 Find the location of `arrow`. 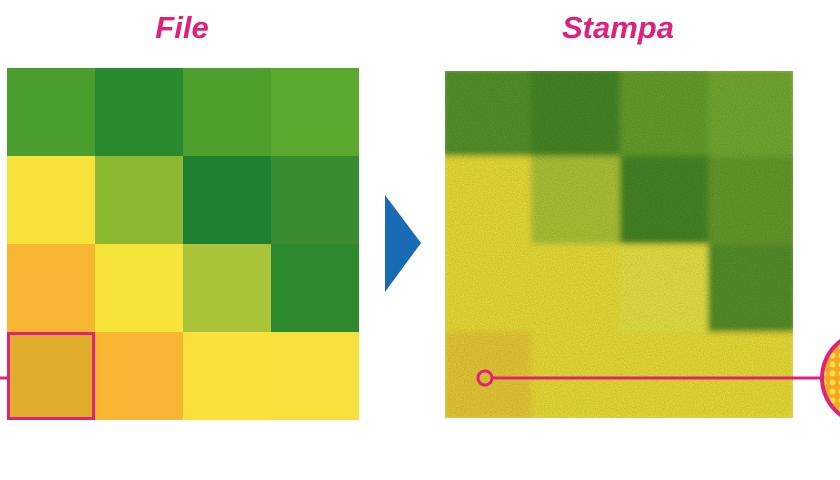

arrow is located at coordinates (403, 243).